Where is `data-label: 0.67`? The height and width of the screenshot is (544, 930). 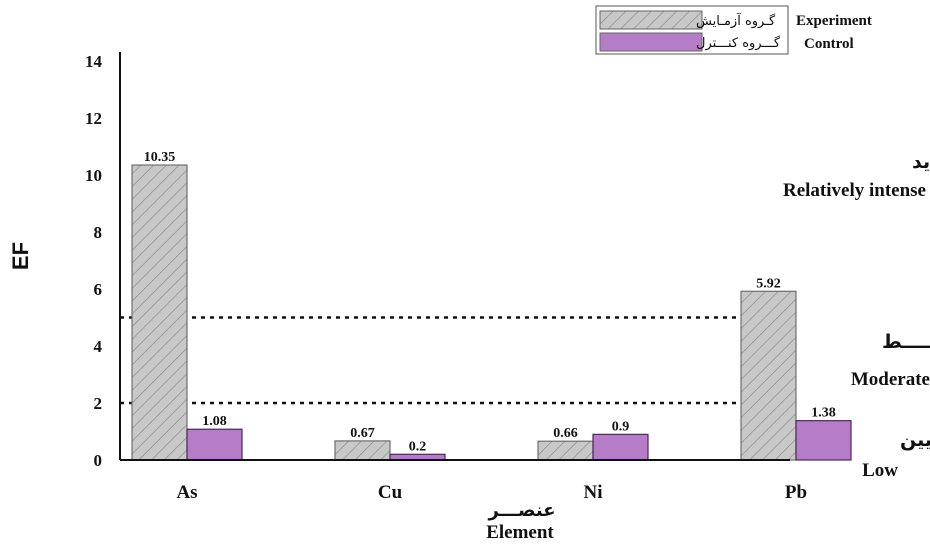 data-label: 0.67 is located at coordinates (362, 433).